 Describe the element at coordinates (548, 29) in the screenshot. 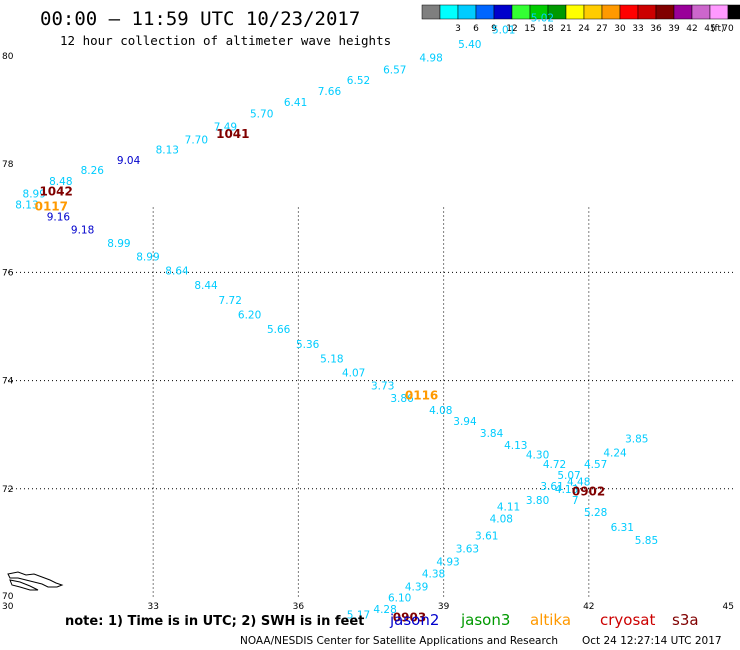

I see `legend-tick-label: 18` at that location.